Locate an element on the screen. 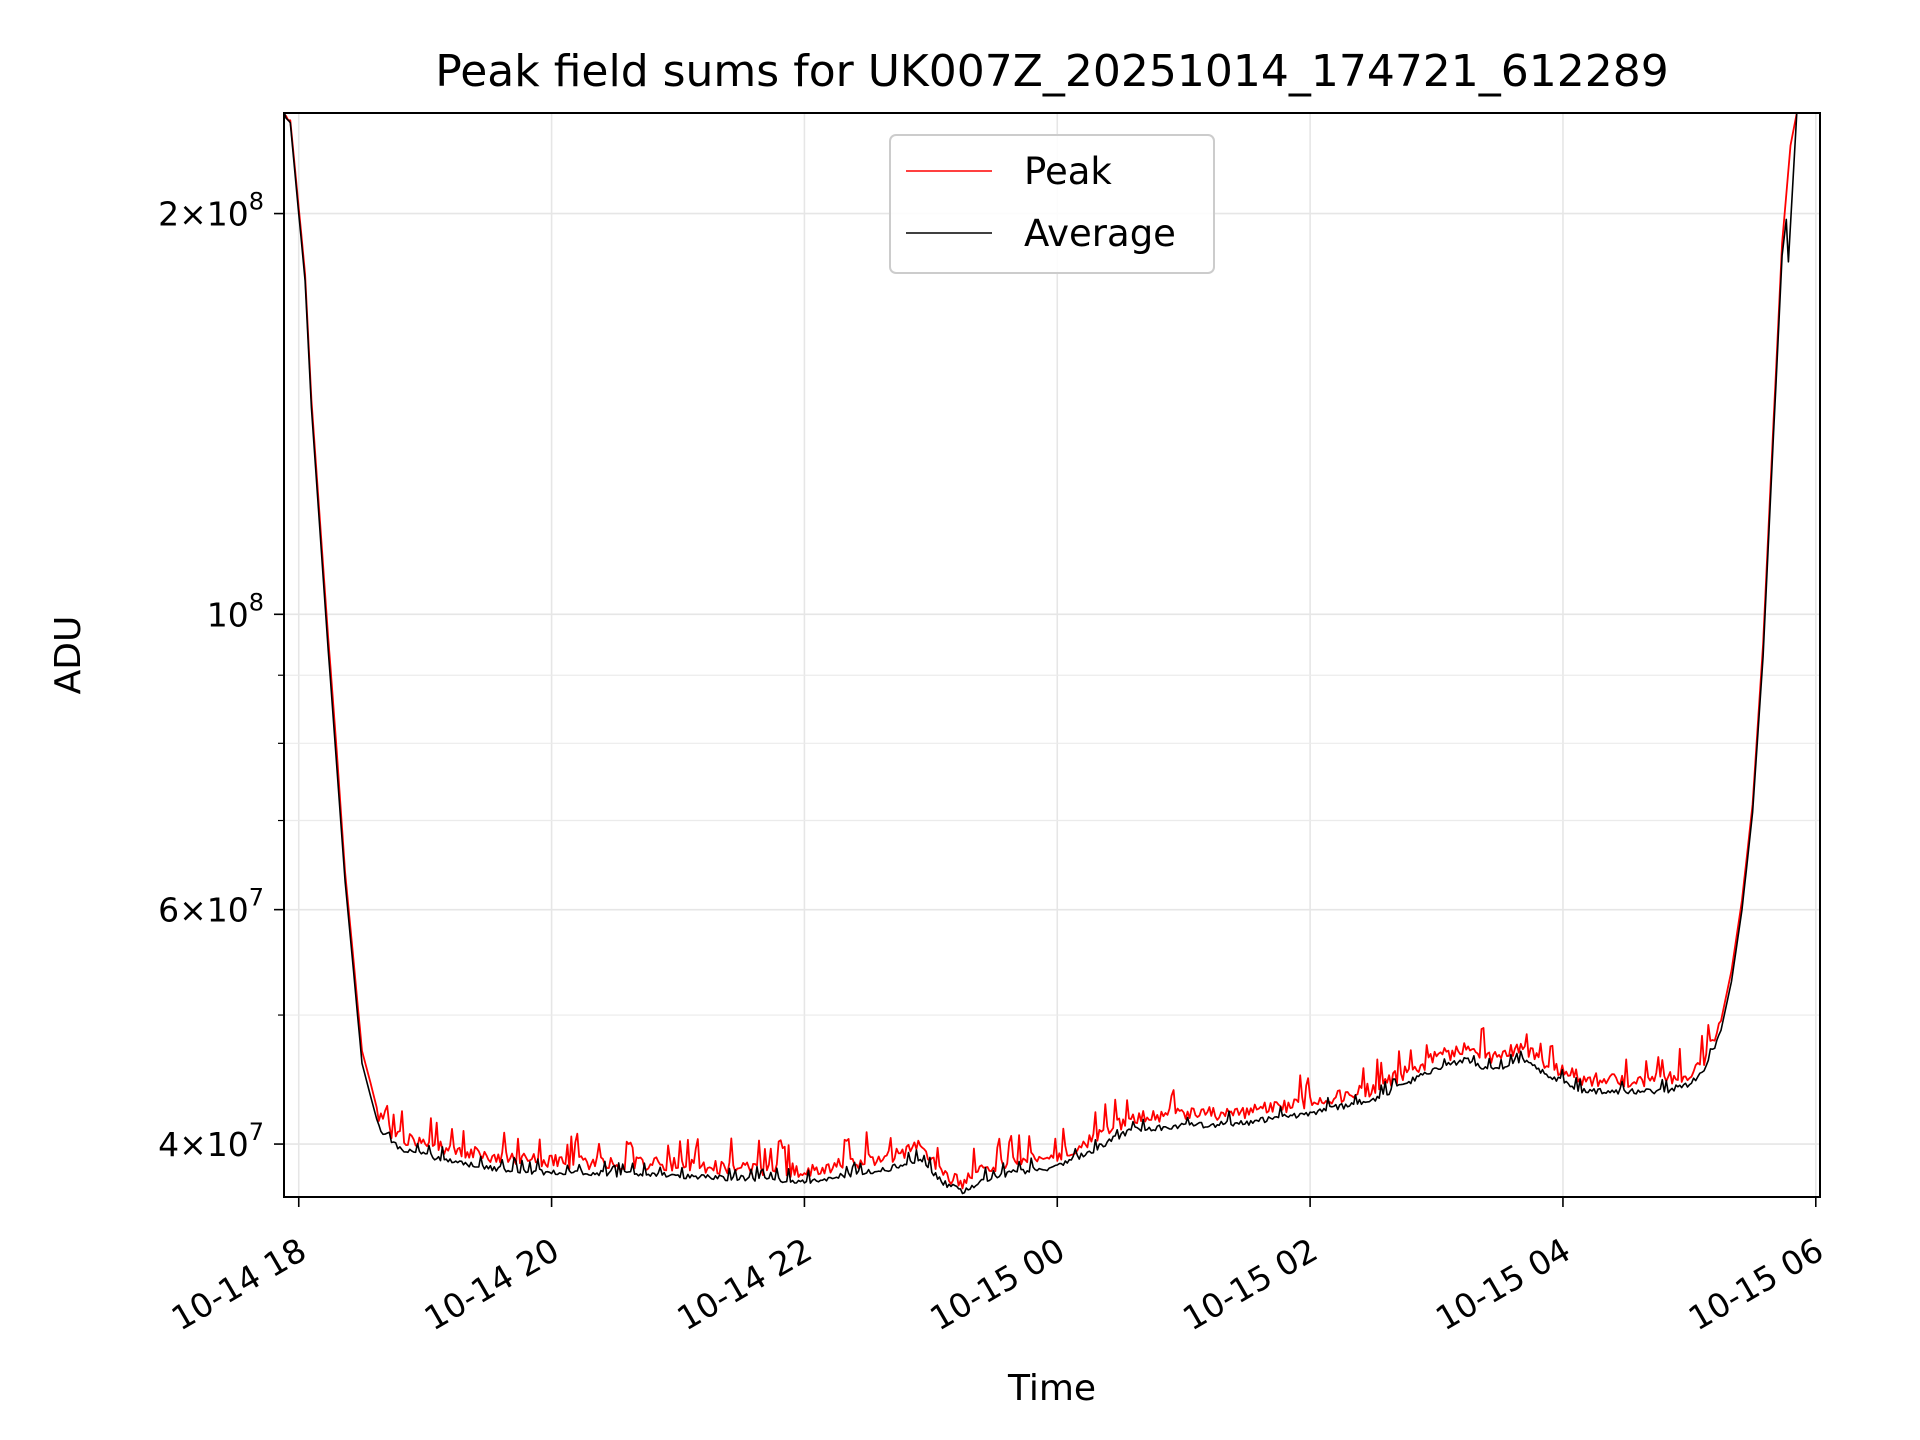  legend-box is located at coordinates (1052, 204).